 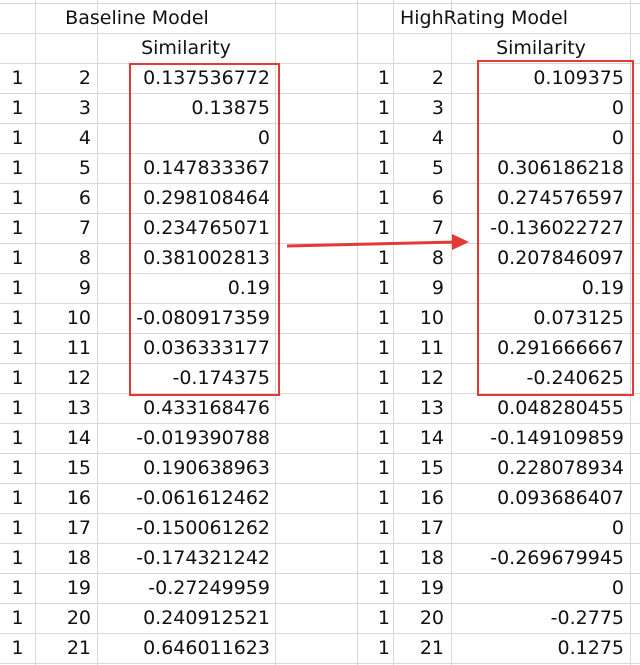 I want to click on highrating-similarity-cell: 0.109375, so click(x=578, y=78).